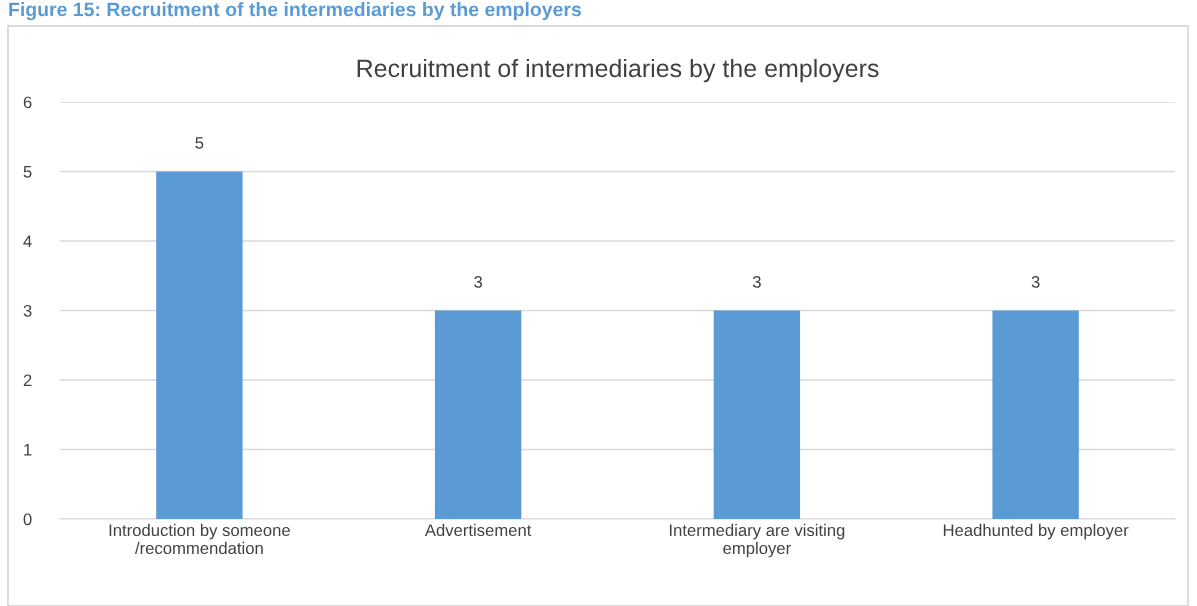 The width and height of the screenshot is (1197, 606). Describe the element at coordinates (295, 11) in the screenshot. I see `caption: Figure 15: Recruitment of the intermediaries by the employers` at that location.